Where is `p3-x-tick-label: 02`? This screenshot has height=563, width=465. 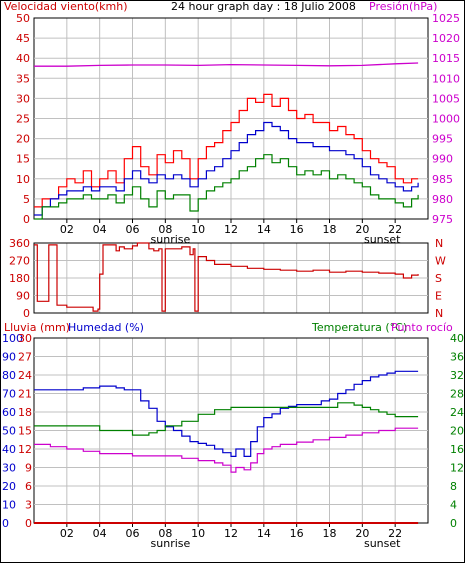 p3-x-tick-label: 02 is located at coordinates (67, 533).